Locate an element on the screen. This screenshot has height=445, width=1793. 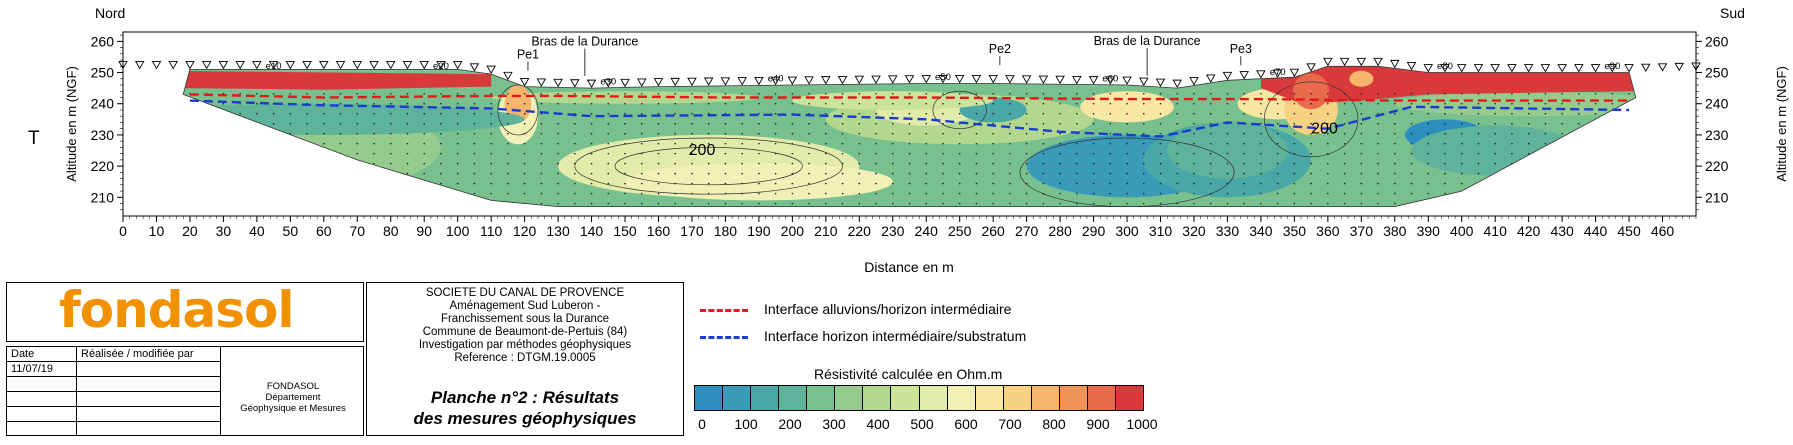
colour-scale-tick: 200 is located at coordinates (790, 424).